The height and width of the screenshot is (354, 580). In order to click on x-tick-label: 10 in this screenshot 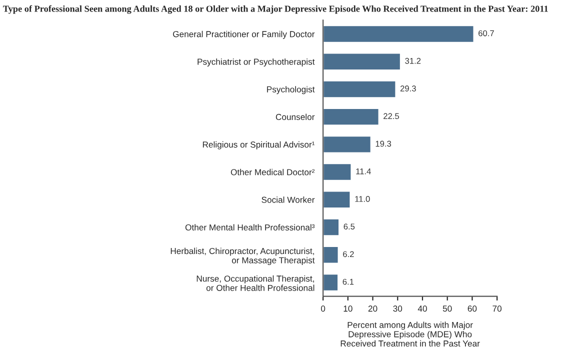, I will do `click(348, 309)`.